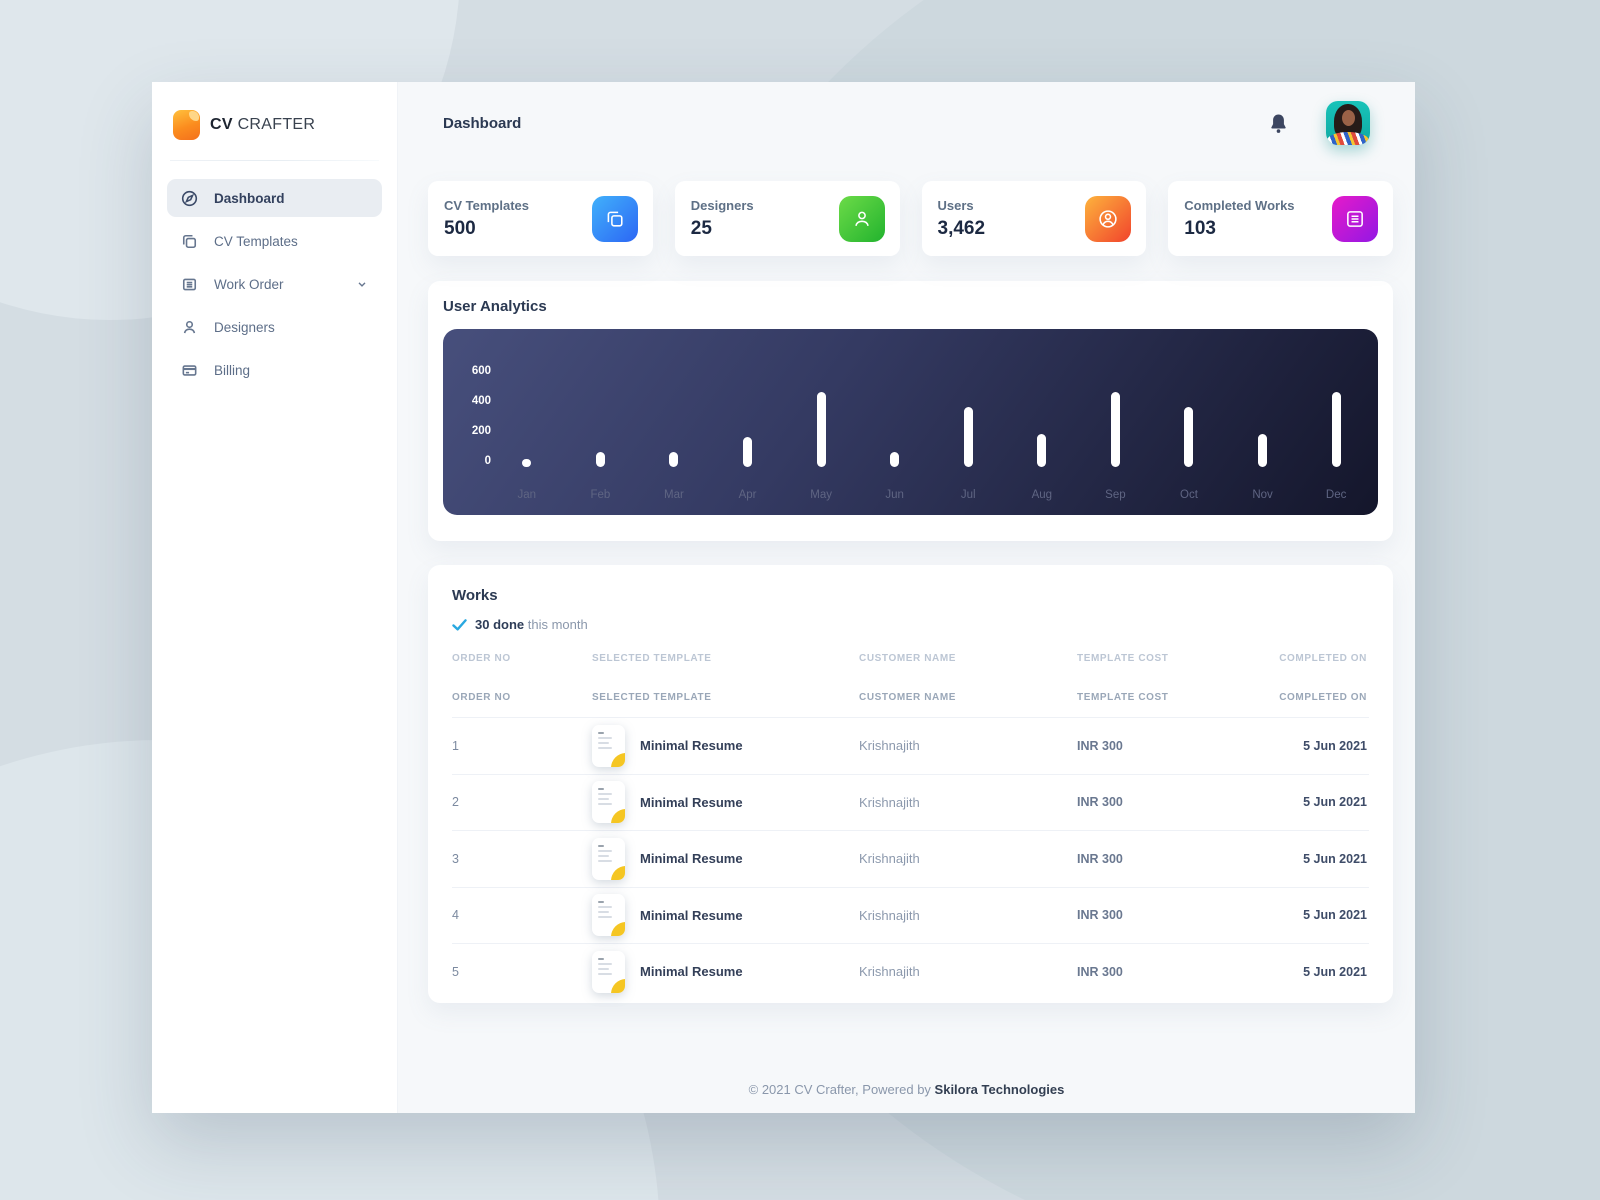 This screenshot has width=1600, height=1200. I want to click on sidebar-item-designers: Designers, so click(274, 327).